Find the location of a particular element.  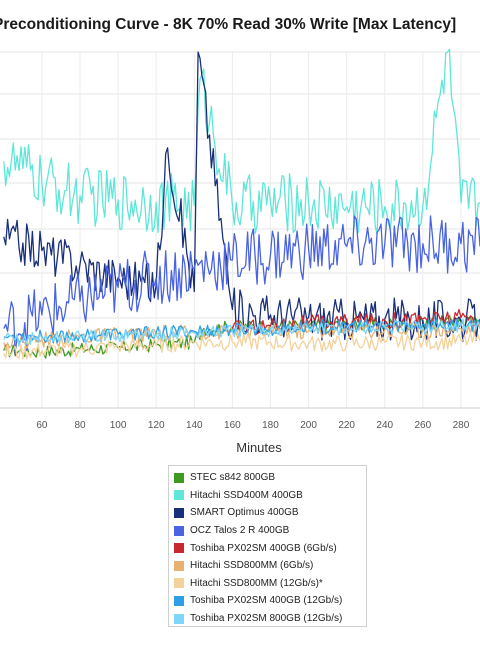

legend-item: Toshiba PX02SM 400GB (12Gb/s) is located at coordinates (270, 601).